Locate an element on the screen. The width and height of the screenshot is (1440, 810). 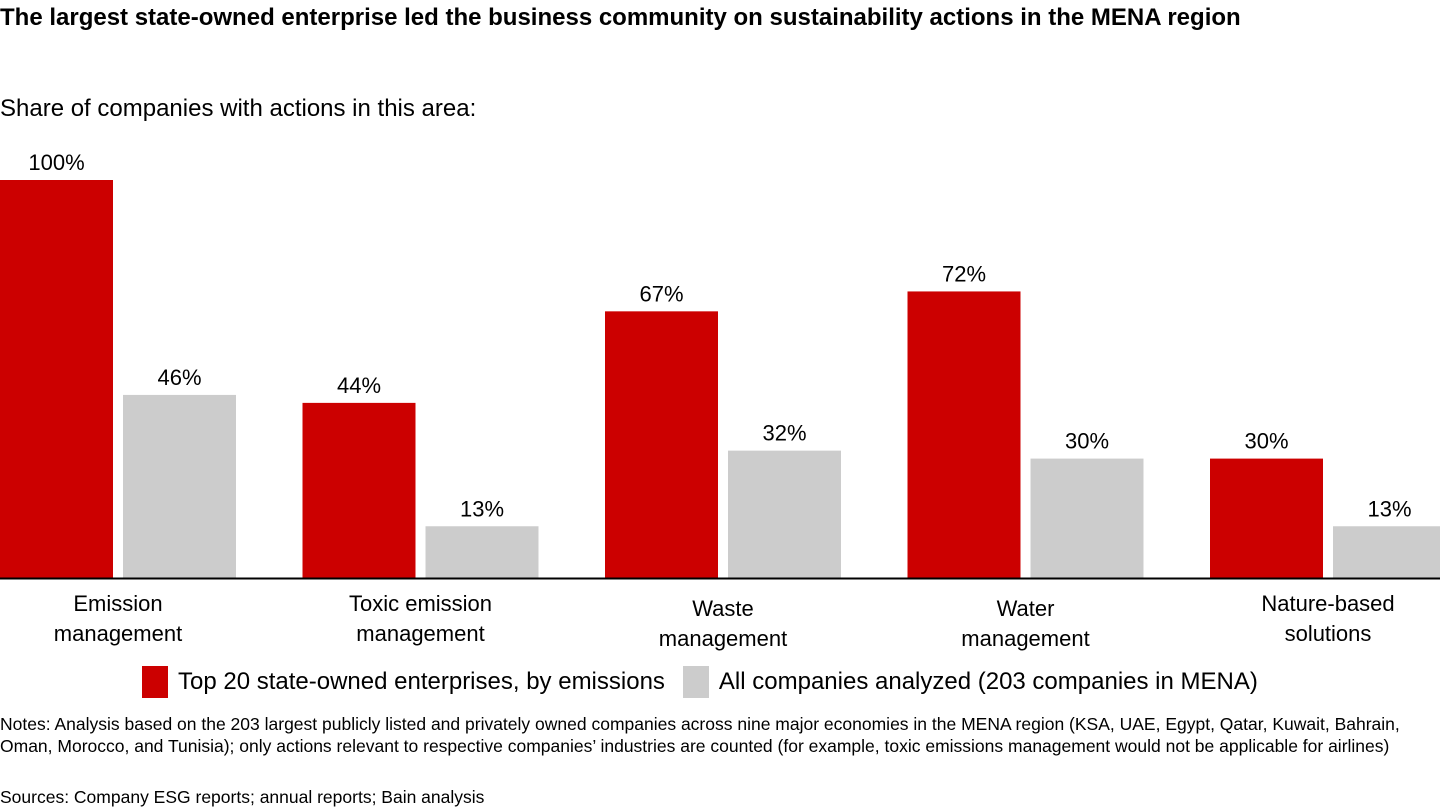
category-label-c5-l1: Nature-based is located at coordinates (1327, 603).